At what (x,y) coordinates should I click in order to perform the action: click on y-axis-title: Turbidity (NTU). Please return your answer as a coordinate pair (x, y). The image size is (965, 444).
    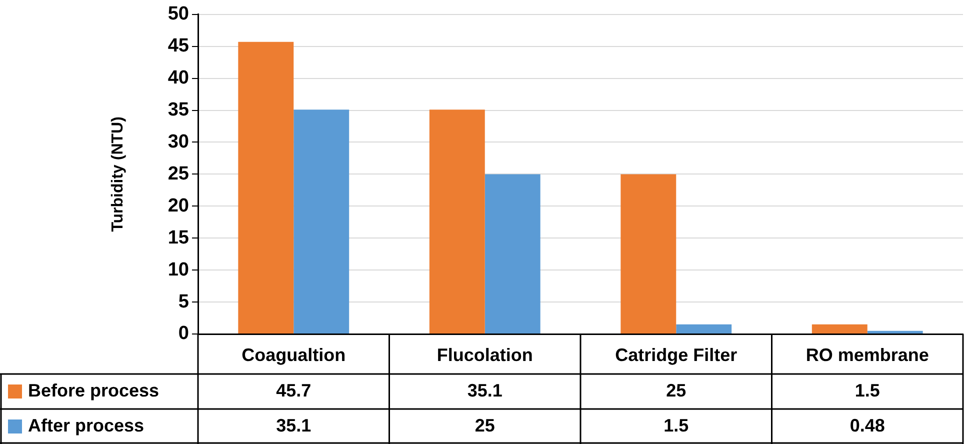
    Looking at the image, I should click on (117, 174).